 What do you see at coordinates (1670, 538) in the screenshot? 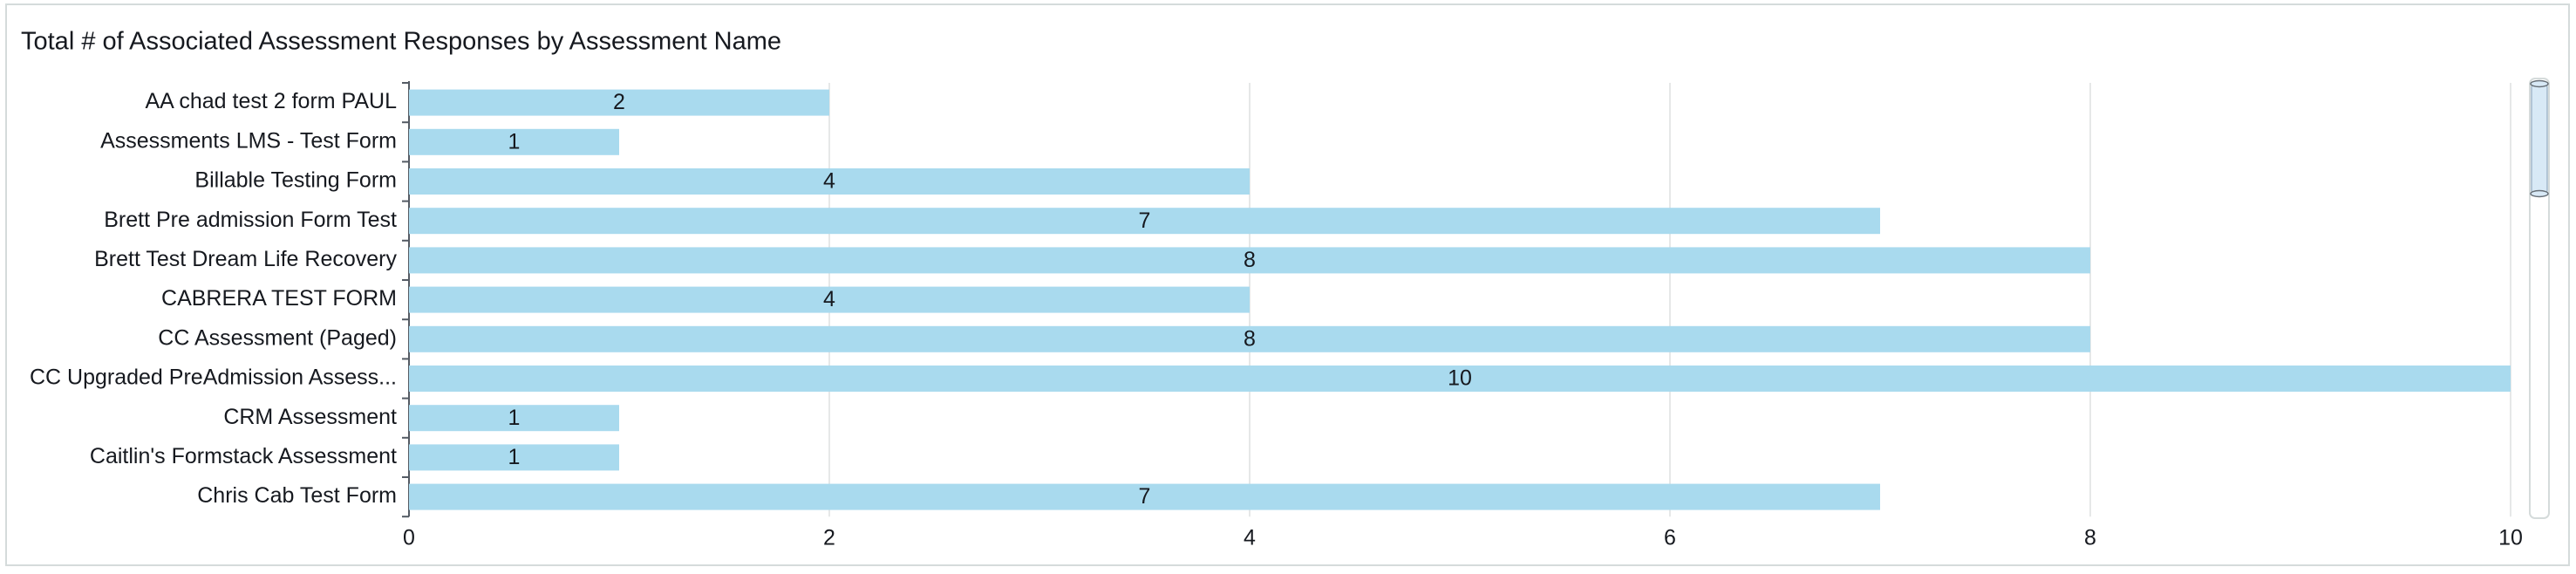
I see `x-tick-label: 6` at bounding box center [1670, 538].